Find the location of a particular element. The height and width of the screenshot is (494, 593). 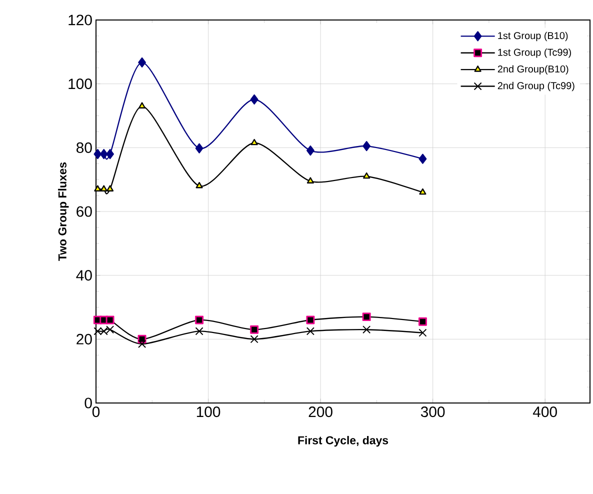

x-tick-label: 300 is located at coordinates (432, 412).